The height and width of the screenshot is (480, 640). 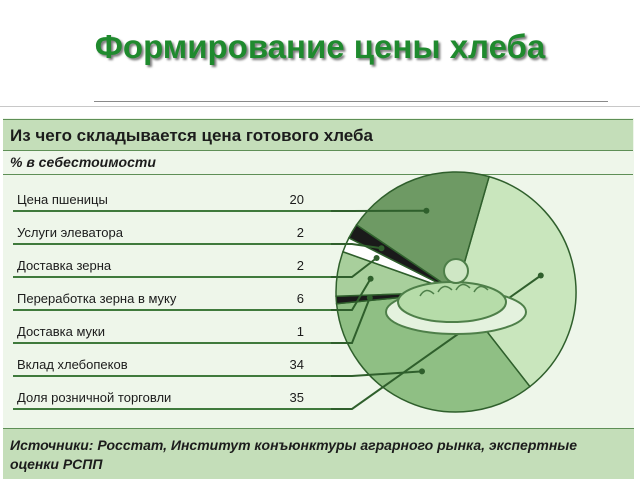 What do you see at coordinates (70, 232) in the screenshot?
I see `legend-label: Услуги элеватора` at bounding box center [70, 232].